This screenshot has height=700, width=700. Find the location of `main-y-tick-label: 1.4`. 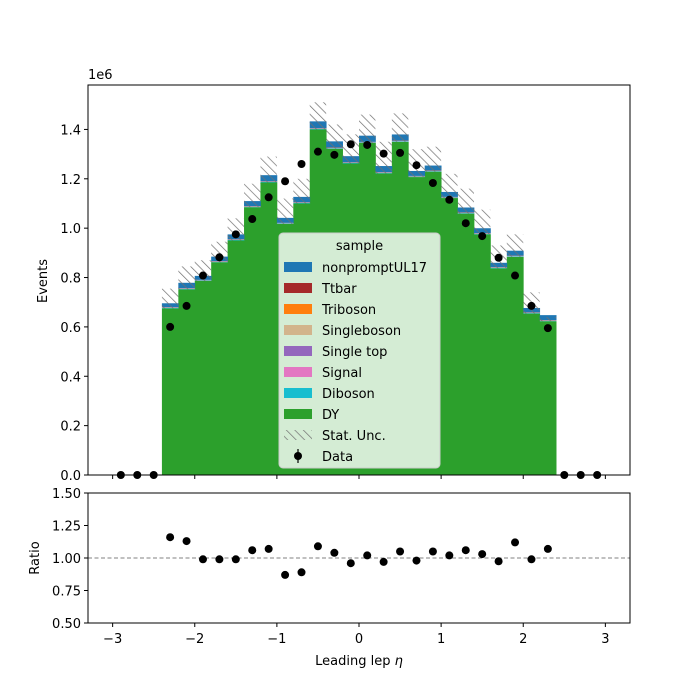

main-y-tick-label: 1.4 is located at coordinates (70, 130).